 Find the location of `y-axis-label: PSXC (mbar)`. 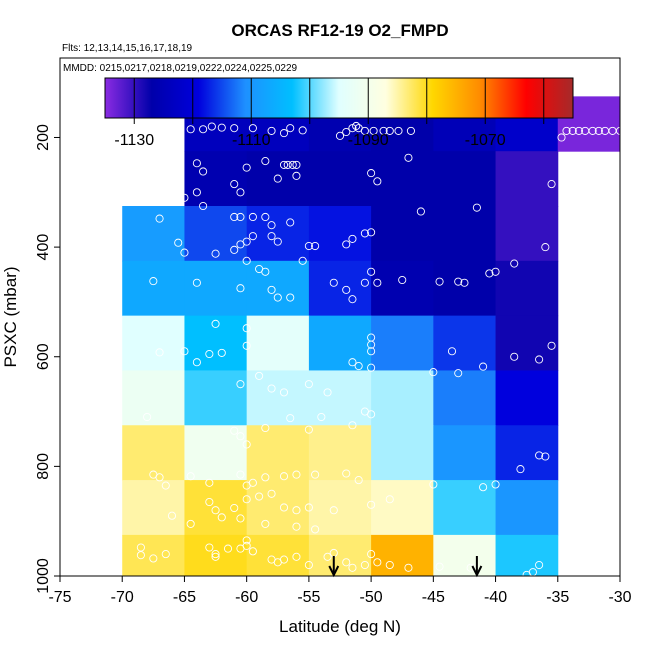

y-axis-label: PSXC (mbar) is located at coordinates (10, 316).